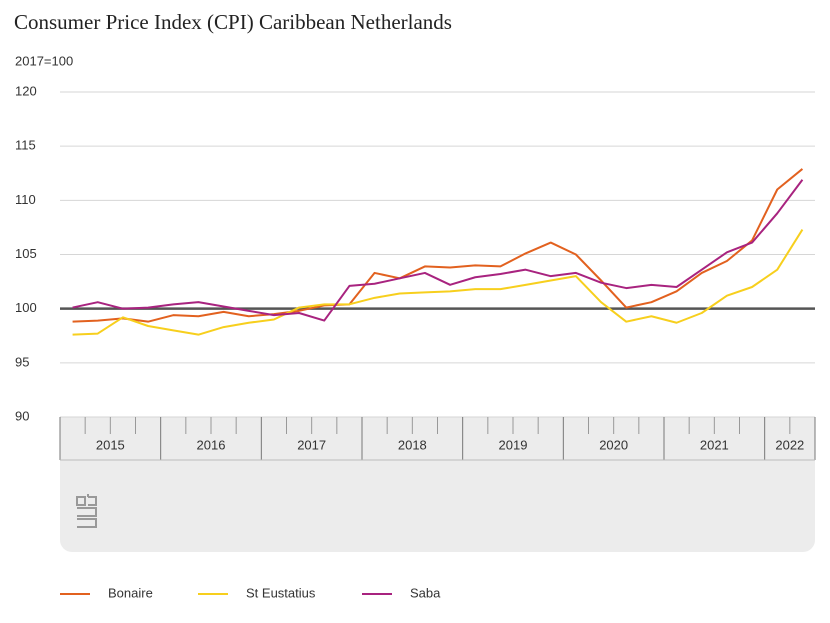 The image size is (830, 623). Describe the element at coordinates (25, 199) in the screenshot. I see `y-tick-label: 110` at that location.